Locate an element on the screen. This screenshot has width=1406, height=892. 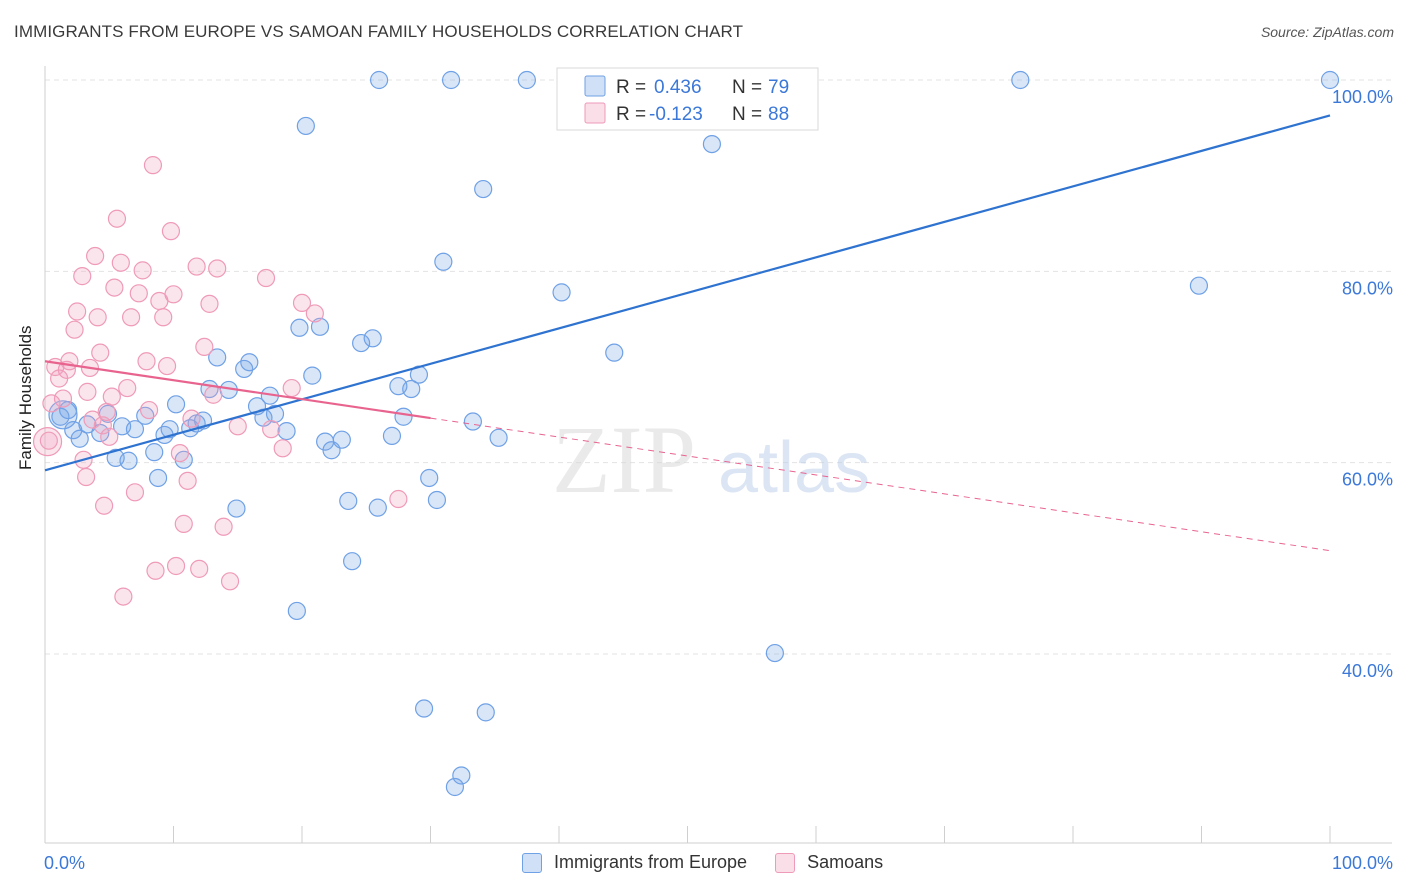
chart-source: Source: ZipAtlas.com is located at coordinates (1327, 32).